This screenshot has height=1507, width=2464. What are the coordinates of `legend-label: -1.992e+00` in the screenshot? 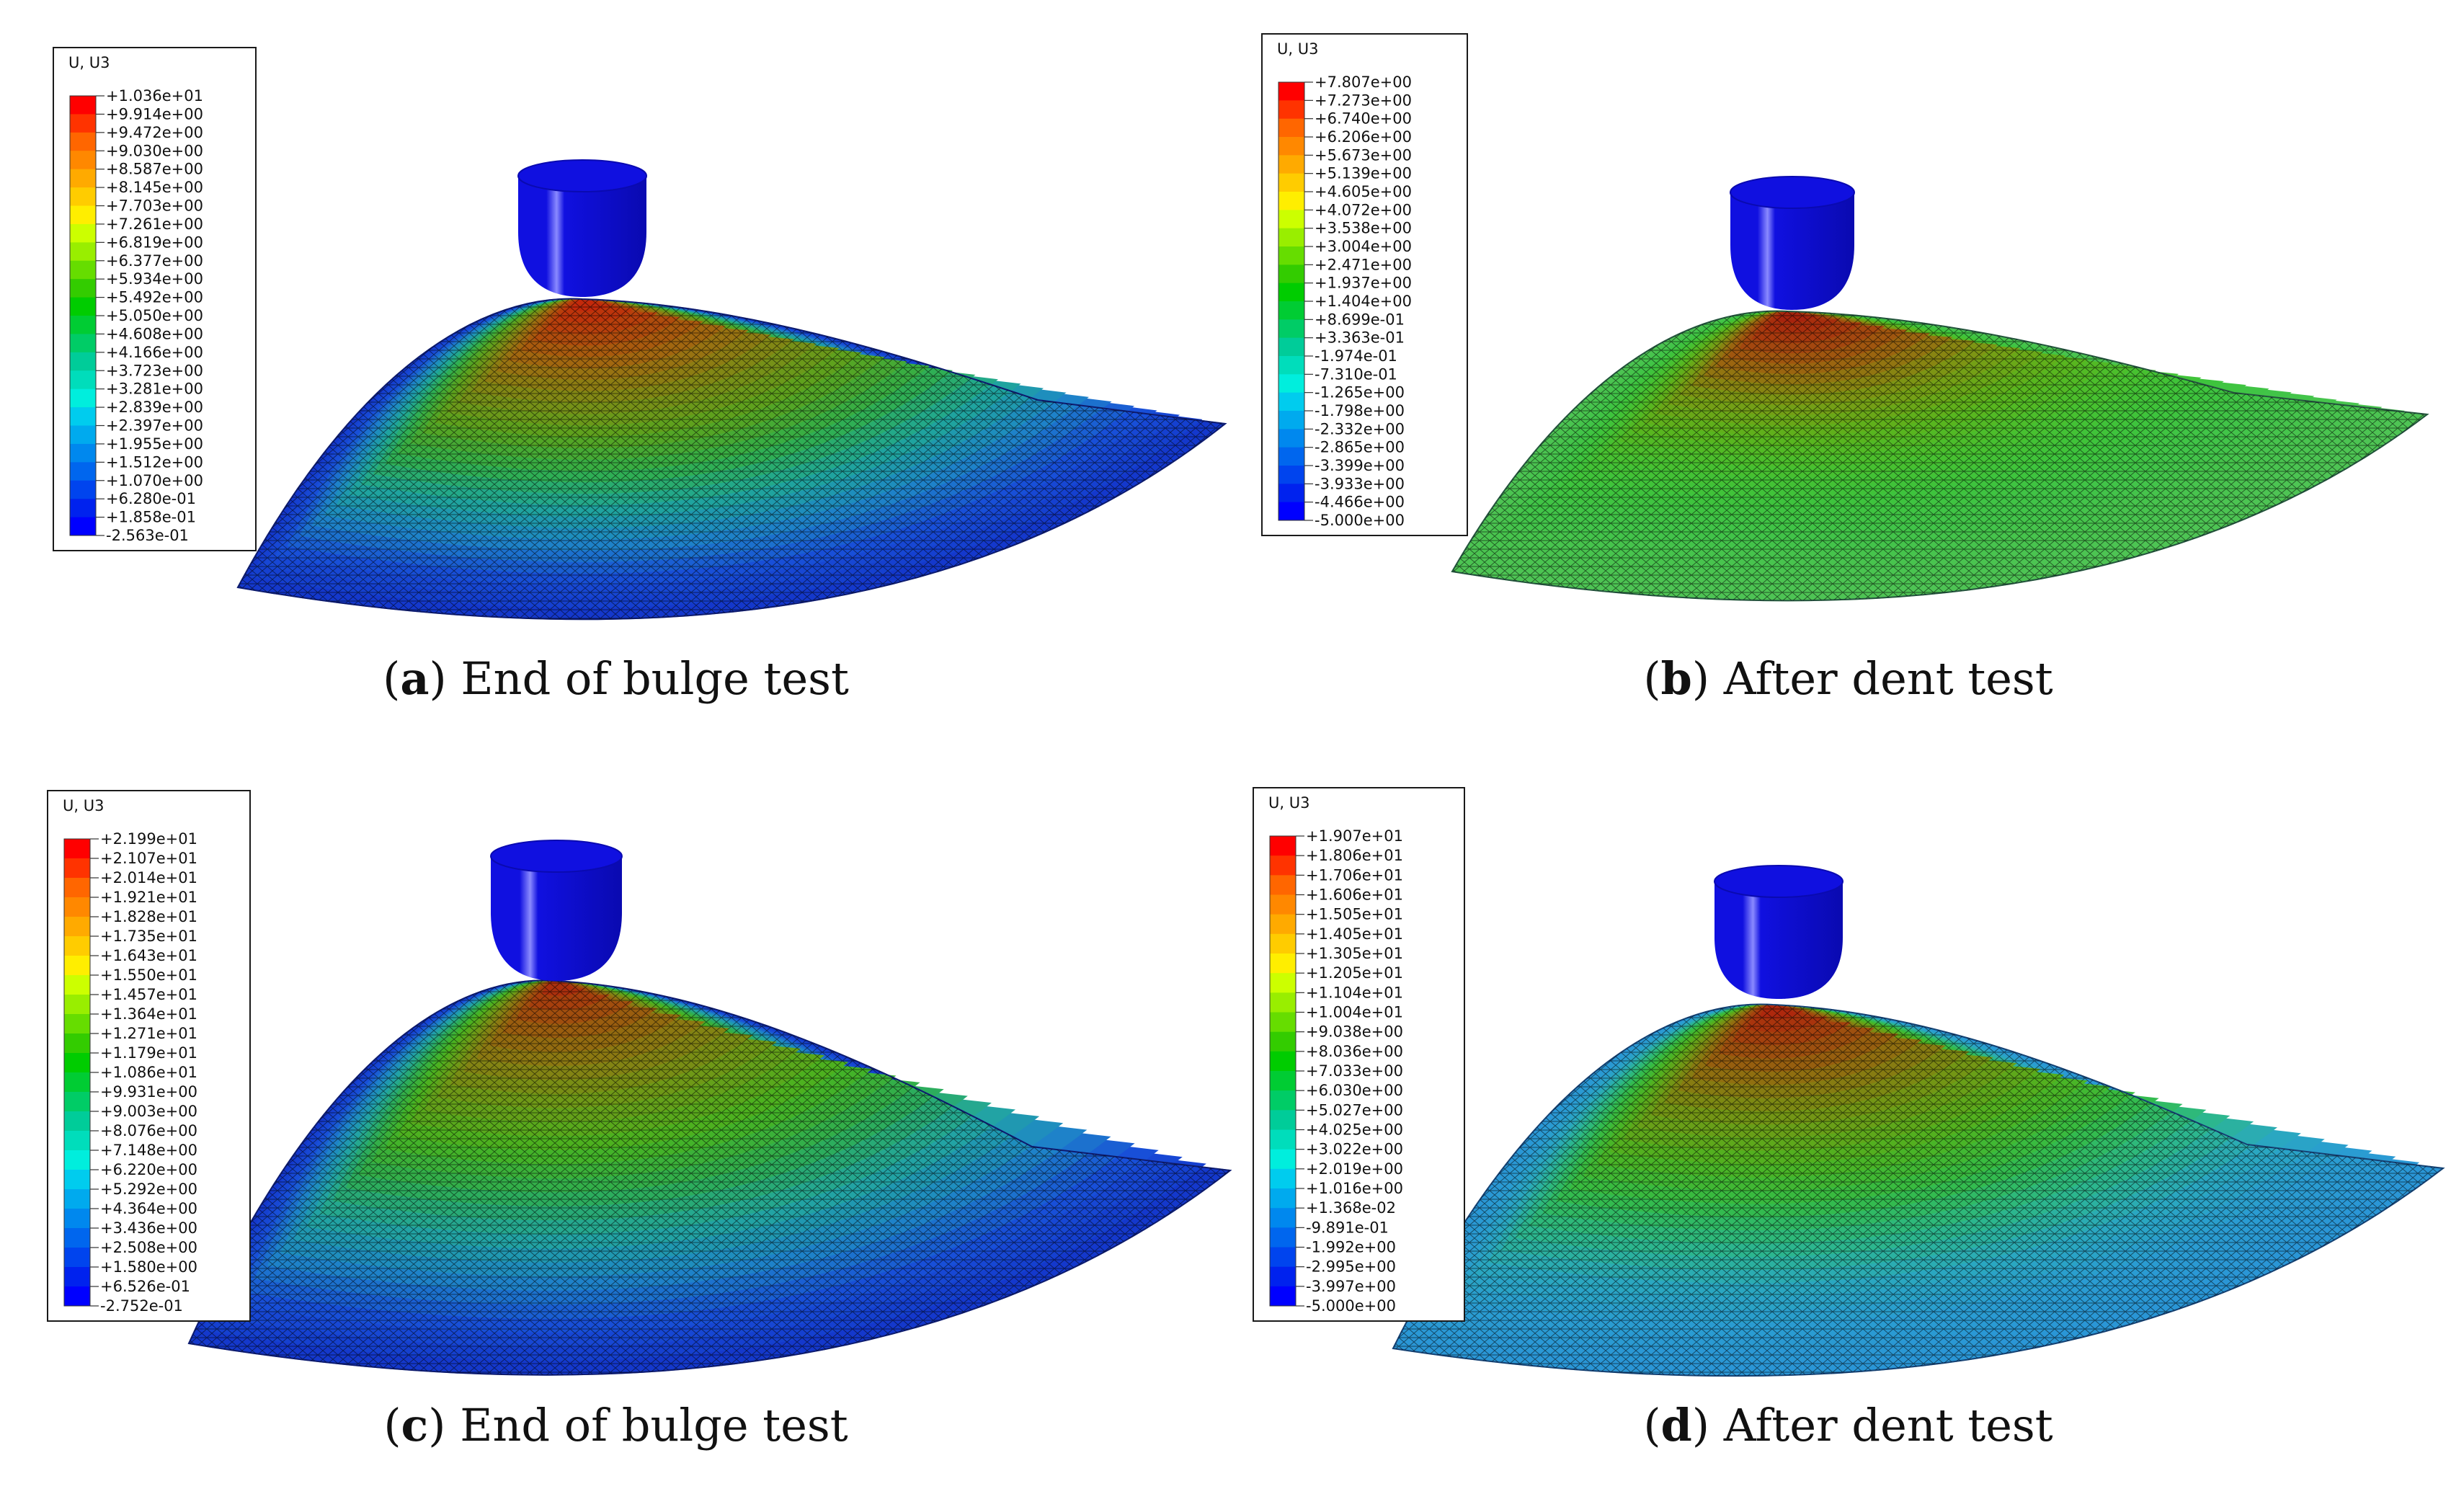 It's located at (1351, 1247).